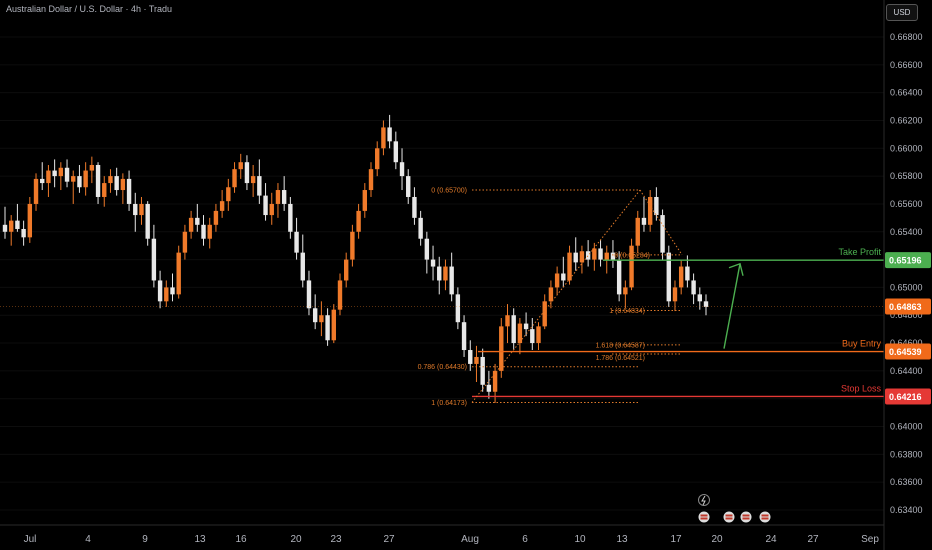  I want to click on x-tick-label: 6, so click(525, 539).